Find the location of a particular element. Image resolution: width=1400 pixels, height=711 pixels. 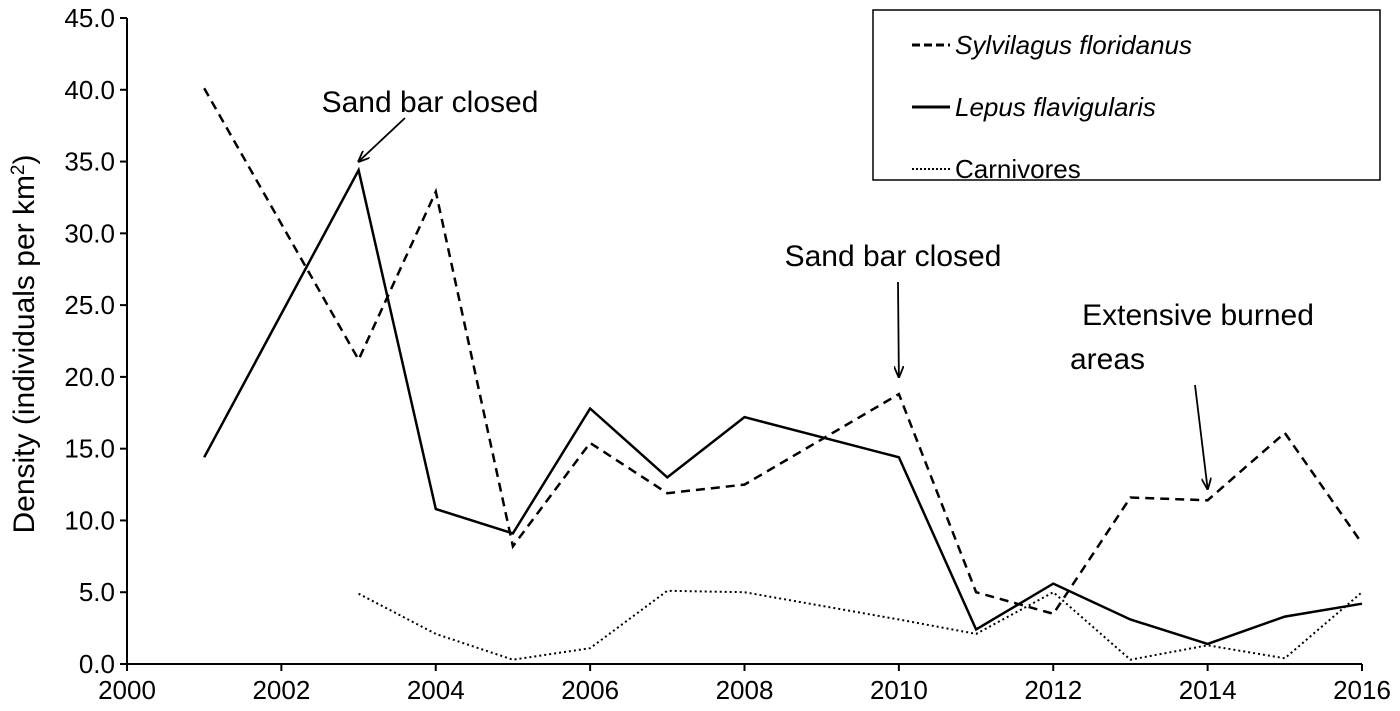

y-tick-label: 10.0 is located at coordinates (89, 520).